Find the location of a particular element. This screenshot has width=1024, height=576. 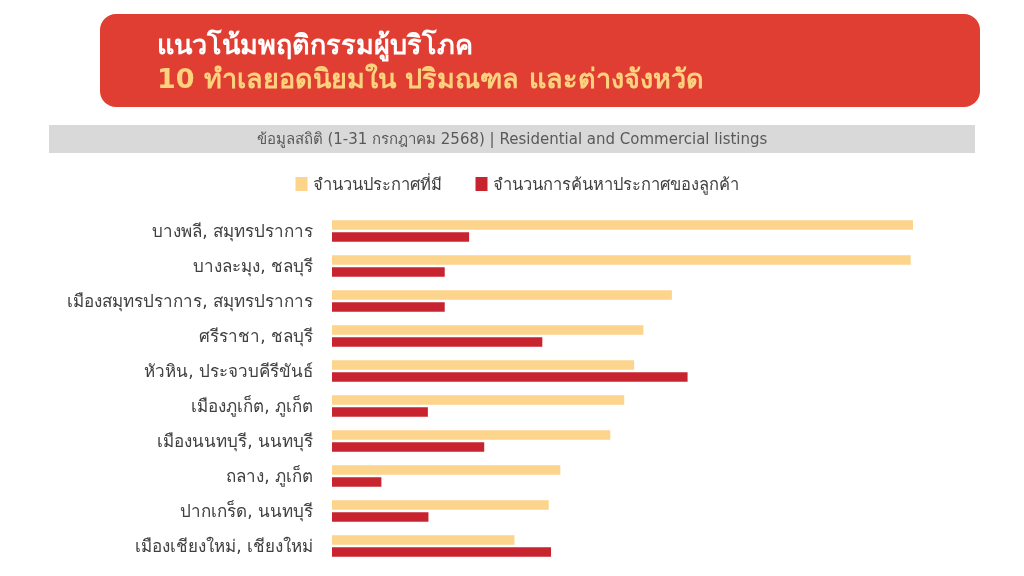

category-label: เมืองสมุทรปราการ, สมุทรปราการ is located at coordinates (190, 301).